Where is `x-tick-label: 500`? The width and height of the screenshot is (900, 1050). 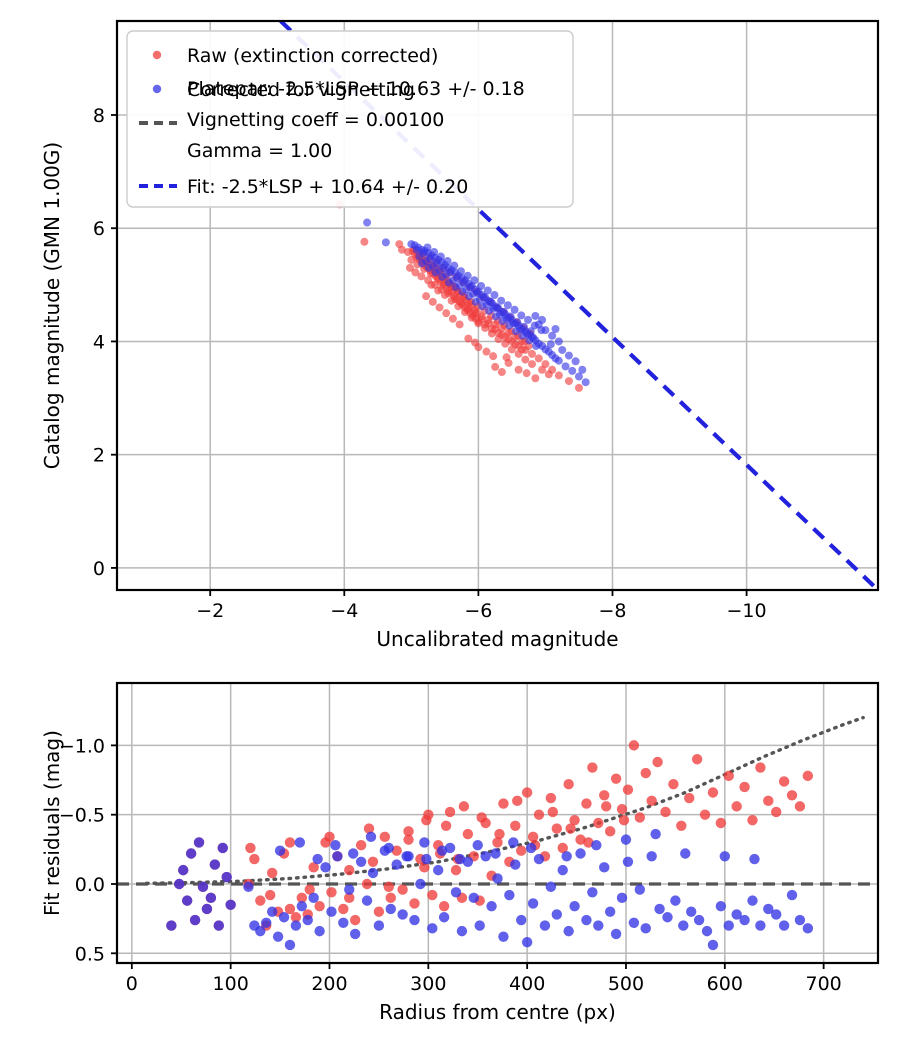
x-tick-label: 500 is located at coordinates (626, 984).